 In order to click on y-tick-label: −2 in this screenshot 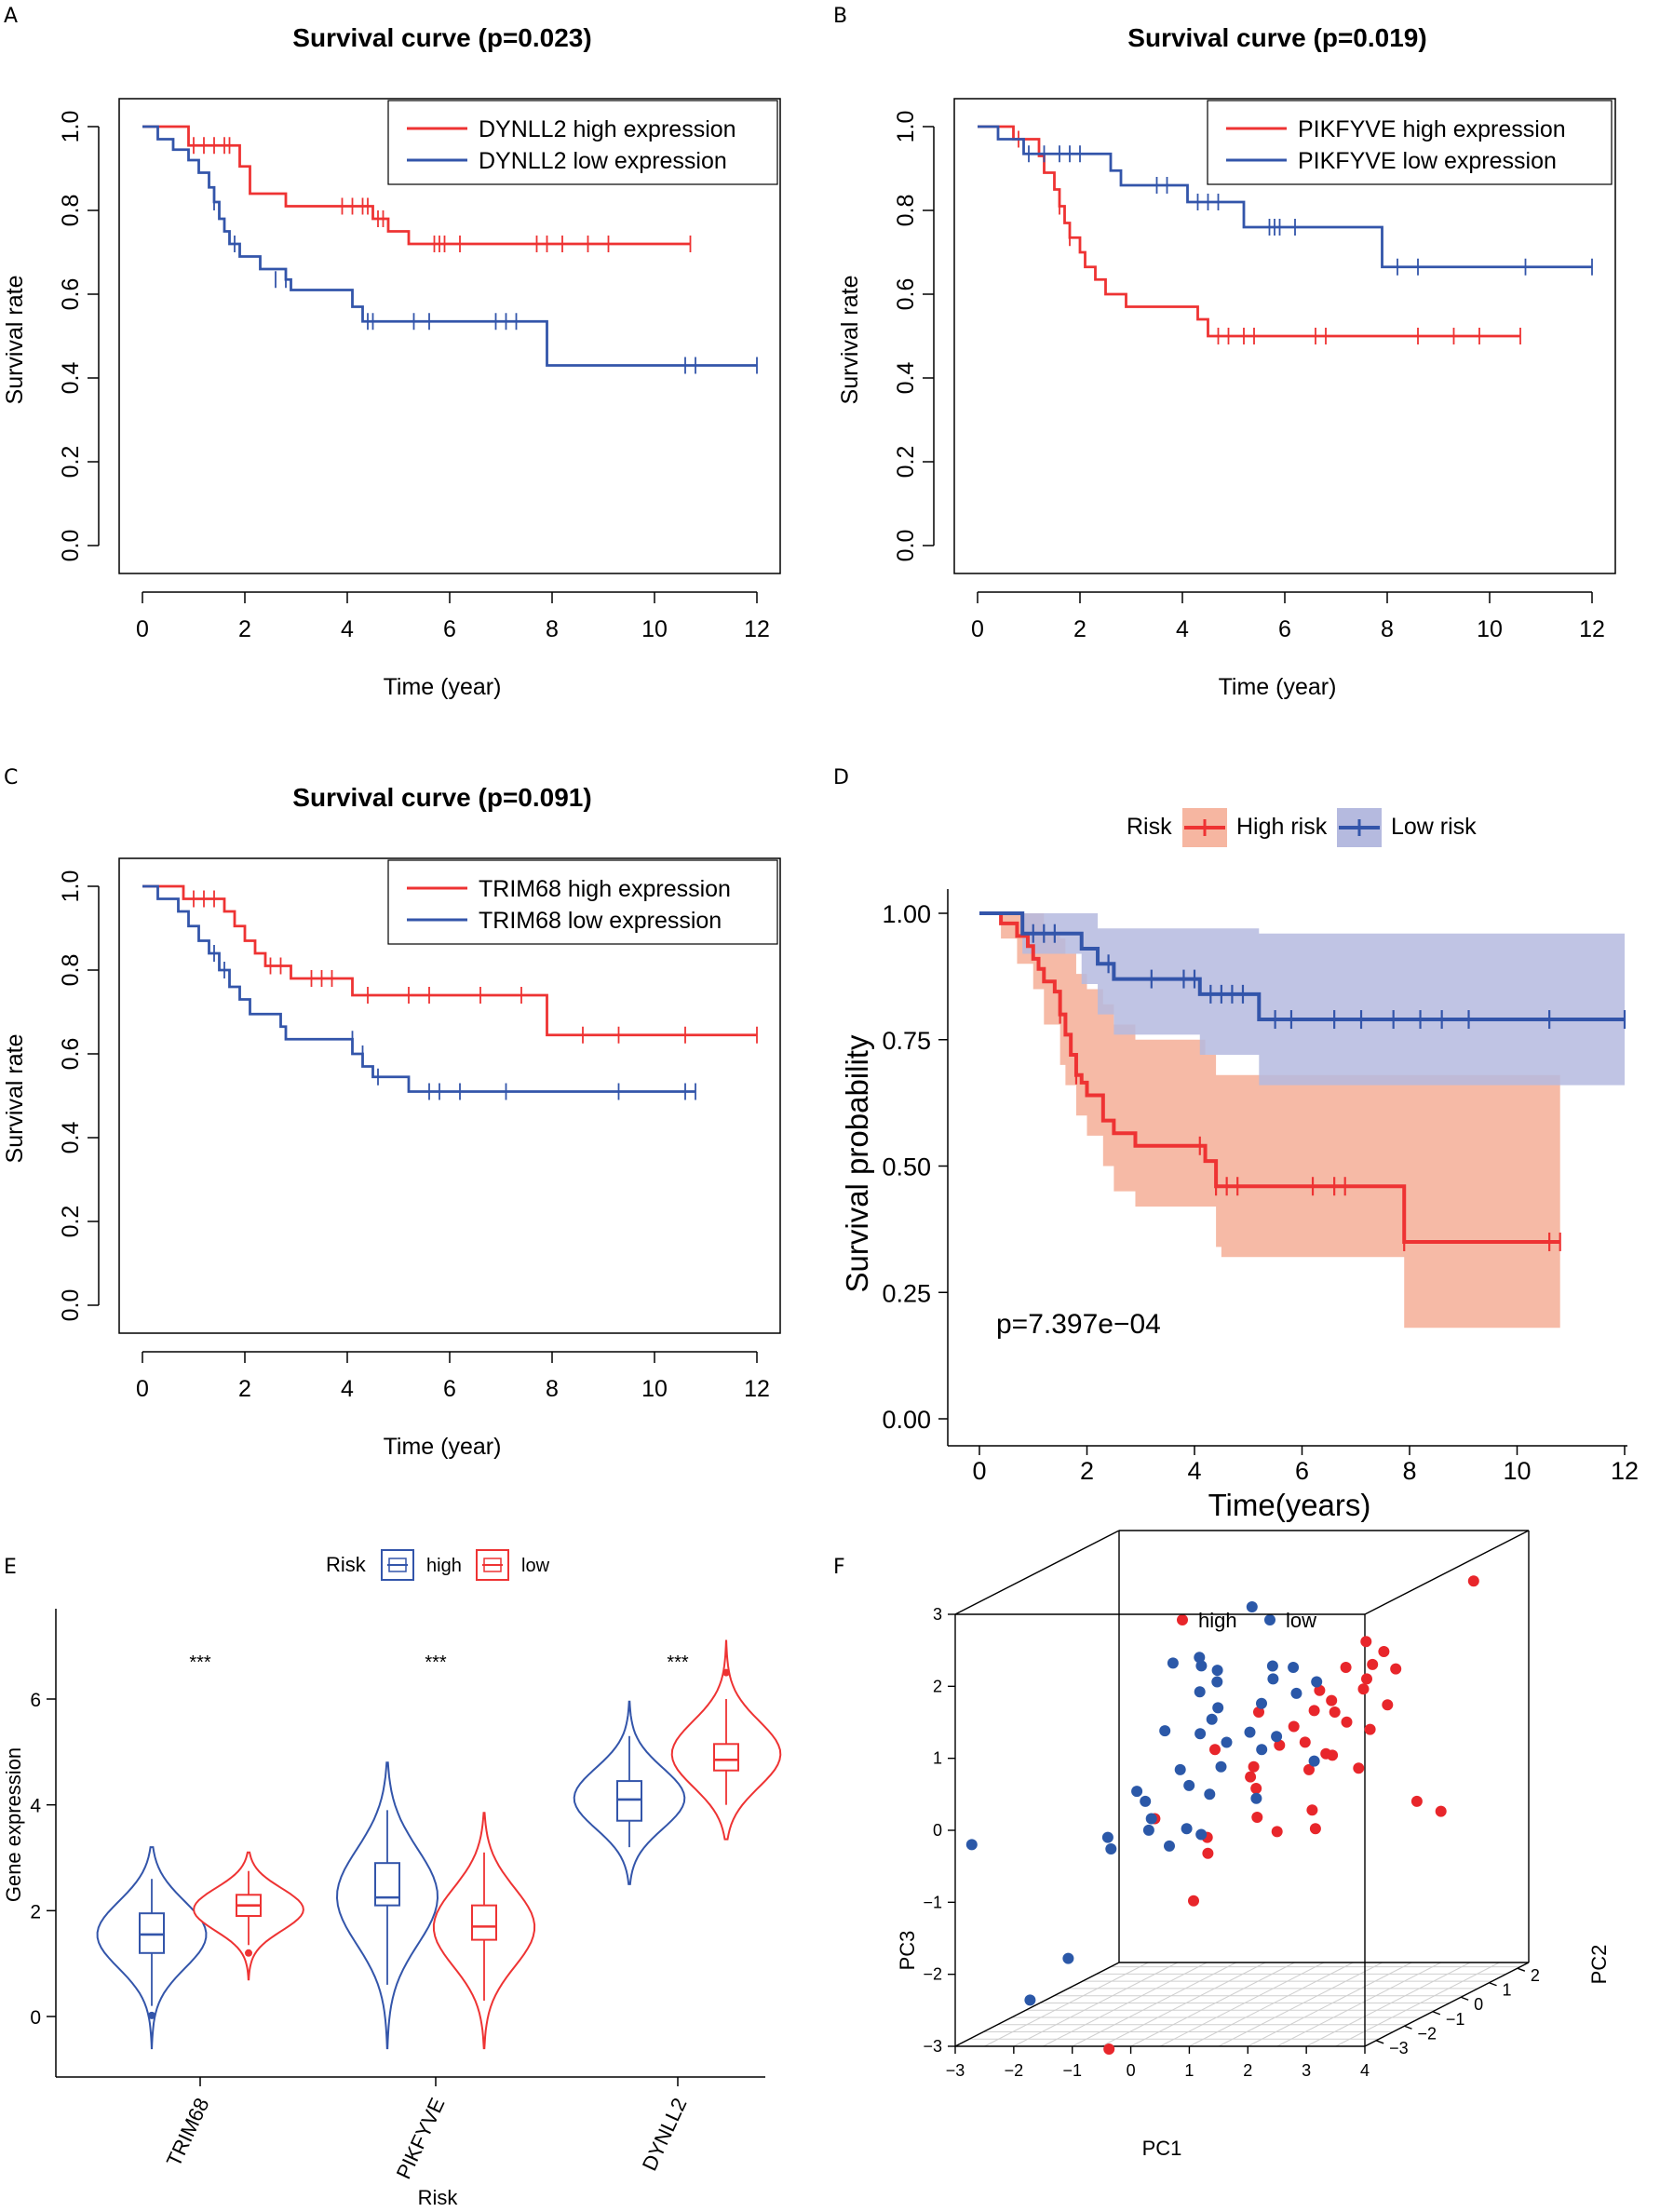, I will do `click(932, 1974)`.